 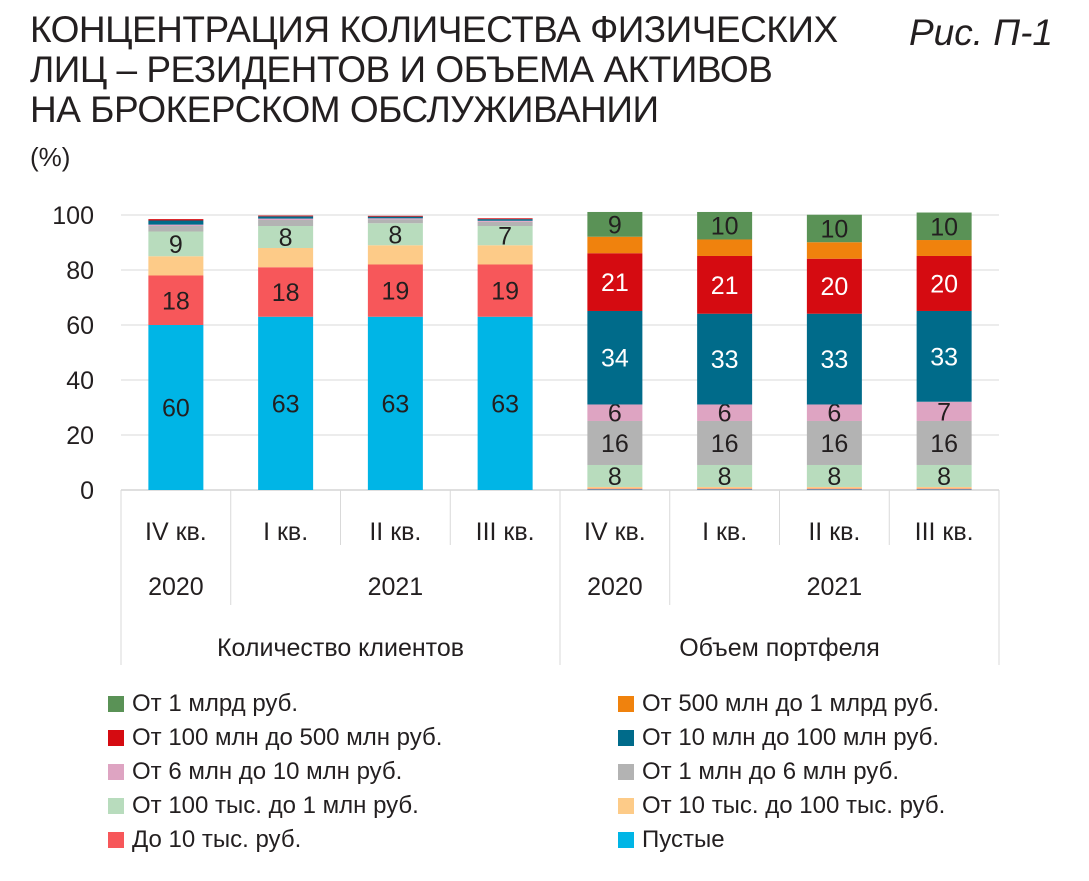 I want to click on chart-title-line-1: КОНЦЕНТРАЦИЯ КОЛИЧЕСТВА ФИЗИЧЕСКИХ, so click(x=434, y=29).